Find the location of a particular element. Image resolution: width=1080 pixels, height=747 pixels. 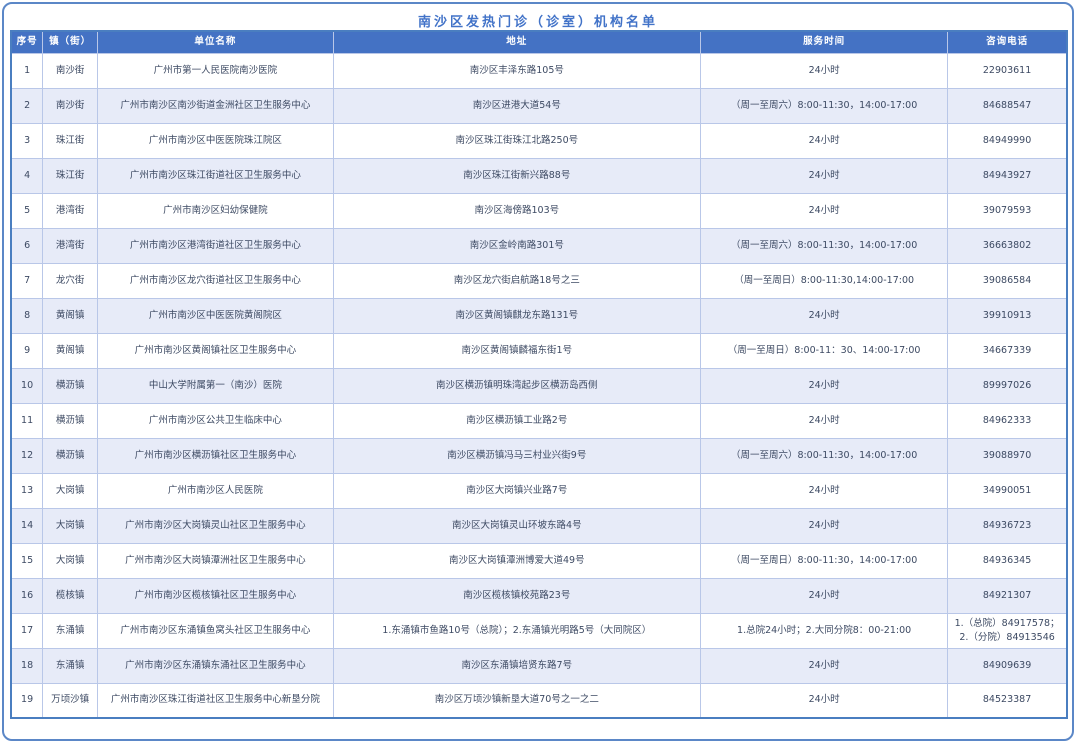

cell-phone: 36663802 is located at coordinates (1007, 245).